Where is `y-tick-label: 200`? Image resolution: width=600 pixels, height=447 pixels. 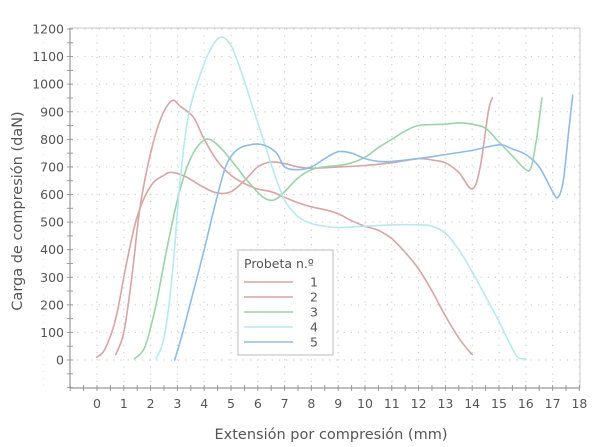 y-tick-label: 200 is located at coordinates (52, 304).